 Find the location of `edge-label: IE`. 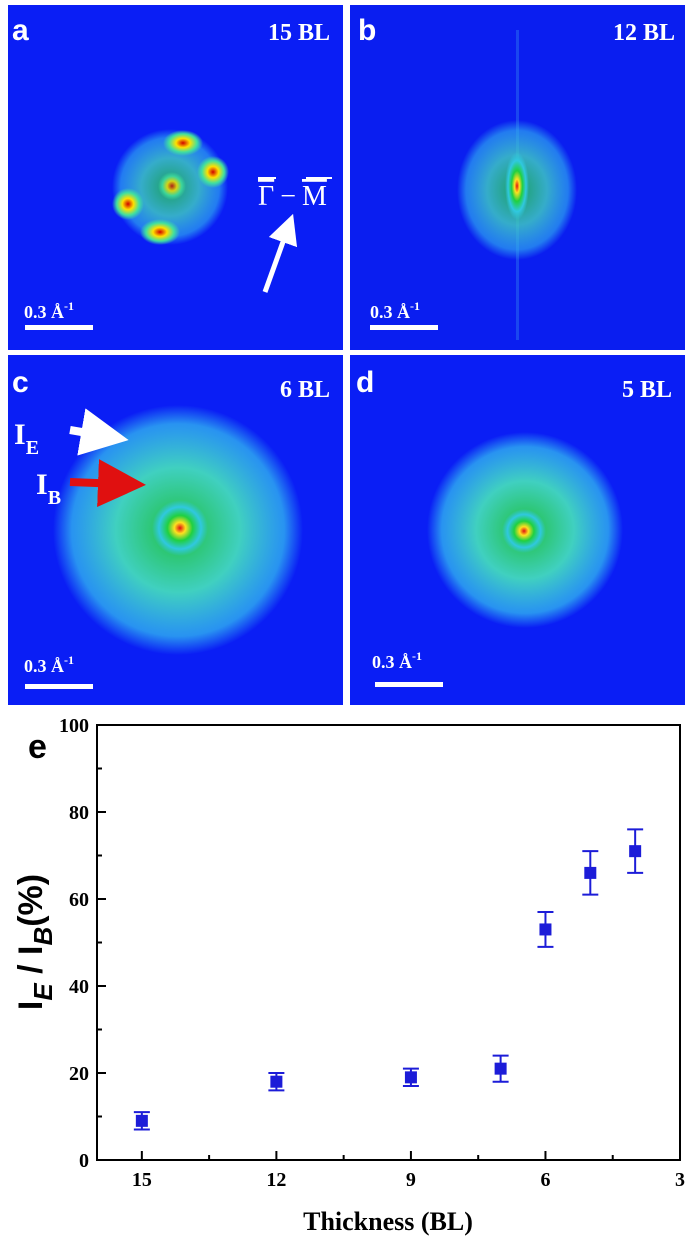

edge-label: IE is located at coordinates (26, 438).